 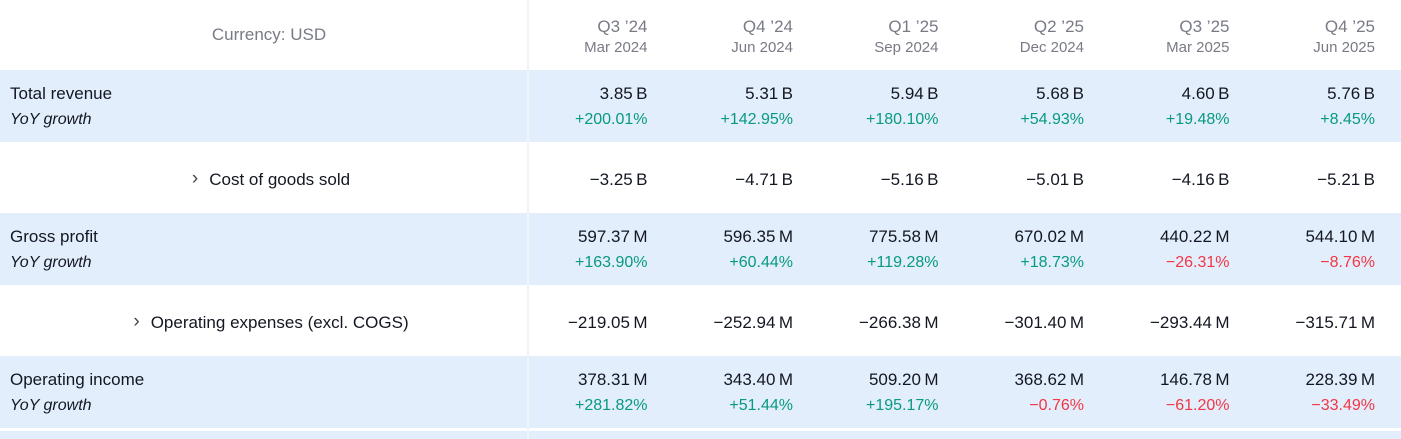 I want to click on currency-cell: Currency: USD, so click(x=264, y=35).